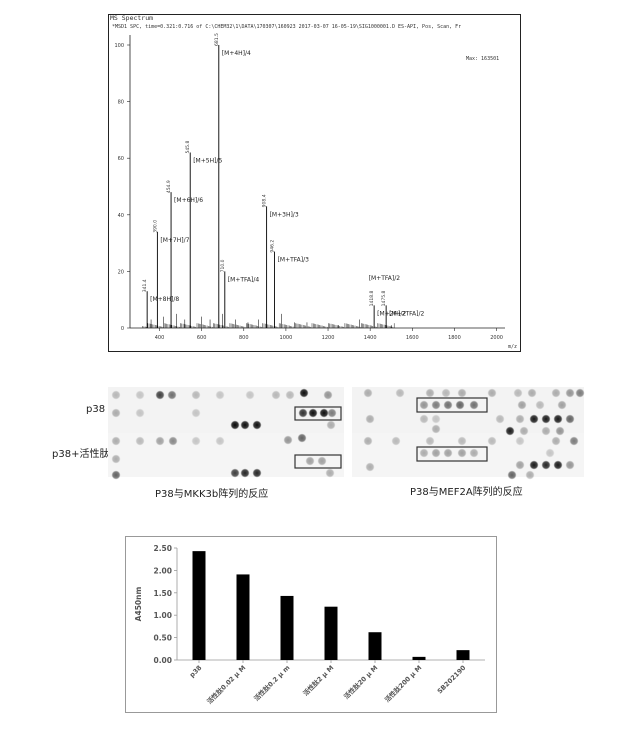 The width and height of the screenshot is (629, 735). Describe the element at coordinates (466, 492) in the screenshot. I see `caption-mef2a: P38与MEF2A阵列的反应` at that location.